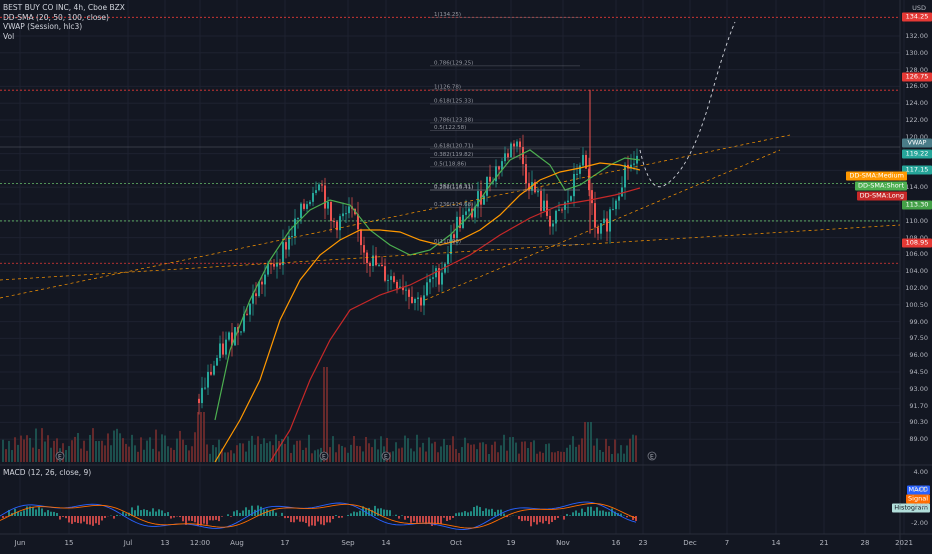  What do you see at coordinates (64, 8) in the screenshot?
I see `symbol-title: BEST BUY CO INC, 4h, Cboe BZX` at bounding box center [64, 8].